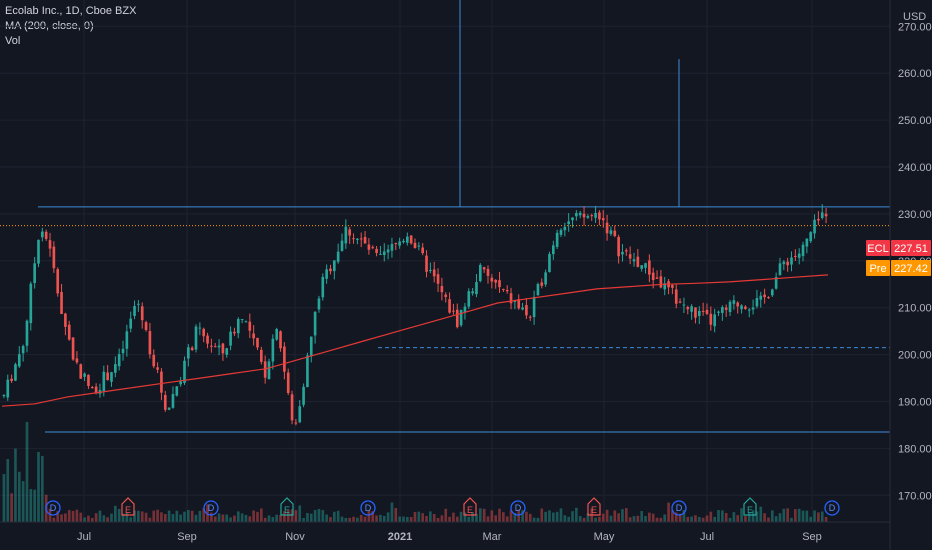 This screenshot has width=932, height=550. What do you see at coordinates (13, 41) in the screenshot?
I see `volume-indicator-label: Vol` at bounding box center [13, 41].